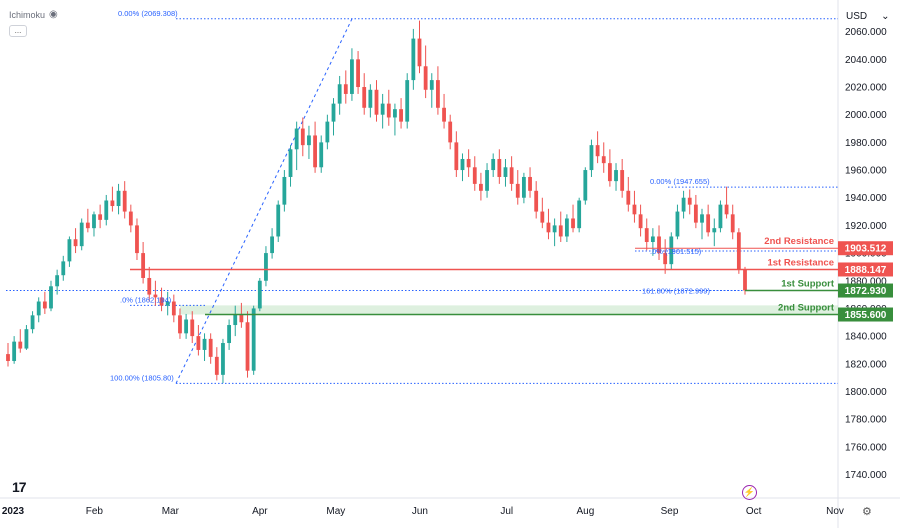  I want to click on currency-selector: USD ⌄, so click(868, 16).